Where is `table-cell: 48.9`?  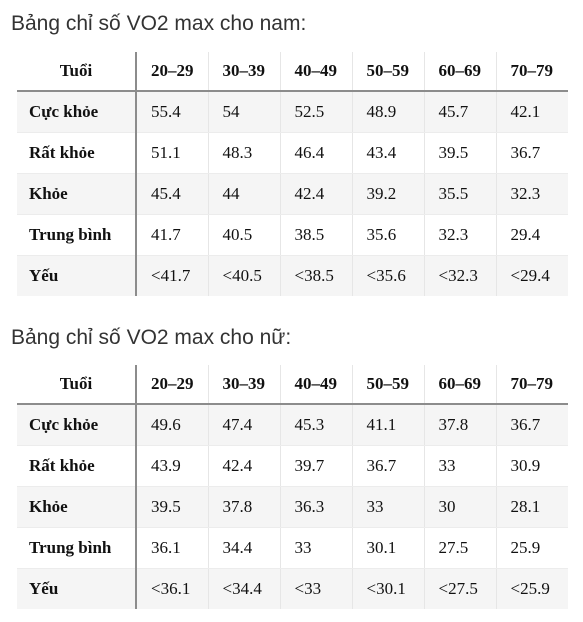 table-cell: 48.9 is located at coordinates (388, 112).